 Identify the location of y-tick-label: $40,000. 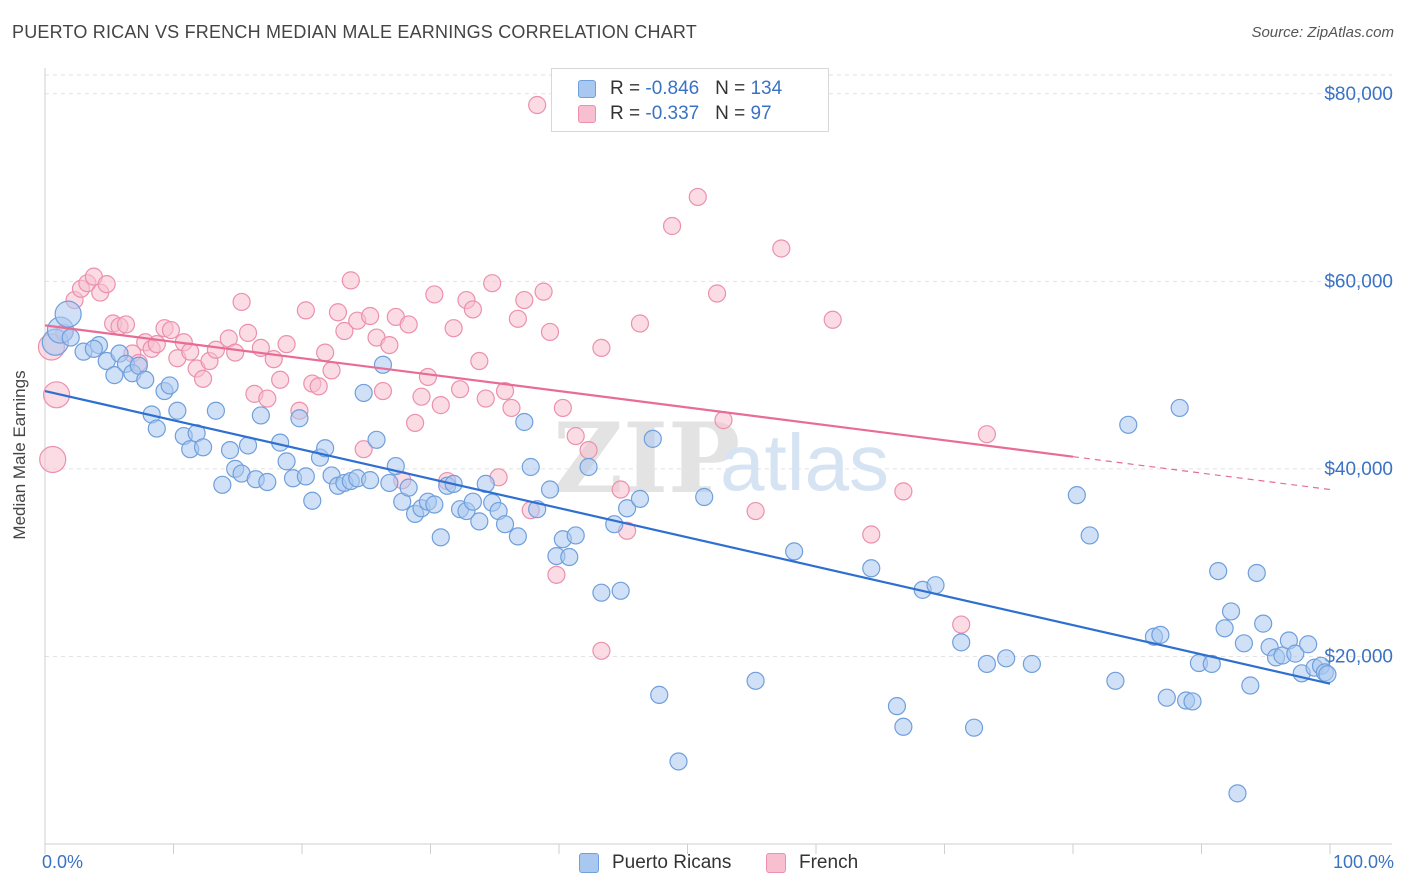
(1358, 469).